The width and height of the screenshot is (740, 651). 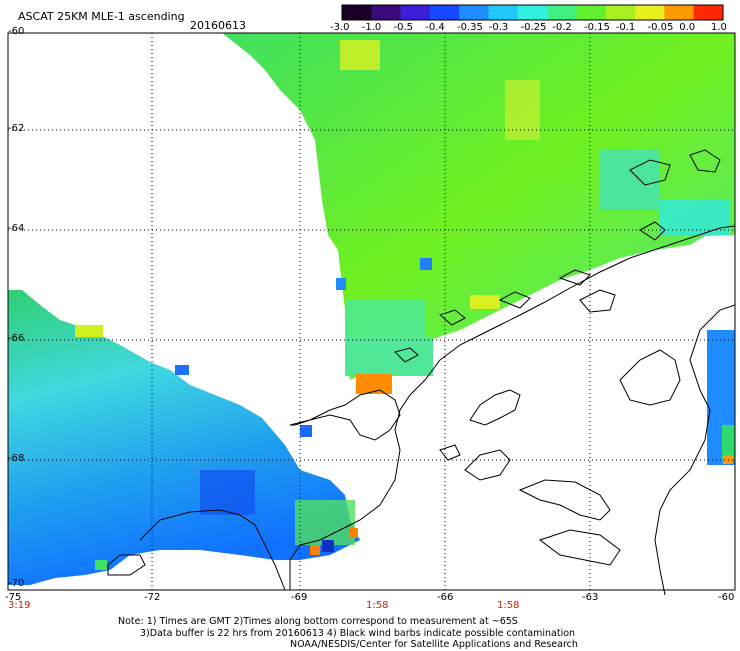 I want to click on lat-label: -70, so click(x=16, y=583).